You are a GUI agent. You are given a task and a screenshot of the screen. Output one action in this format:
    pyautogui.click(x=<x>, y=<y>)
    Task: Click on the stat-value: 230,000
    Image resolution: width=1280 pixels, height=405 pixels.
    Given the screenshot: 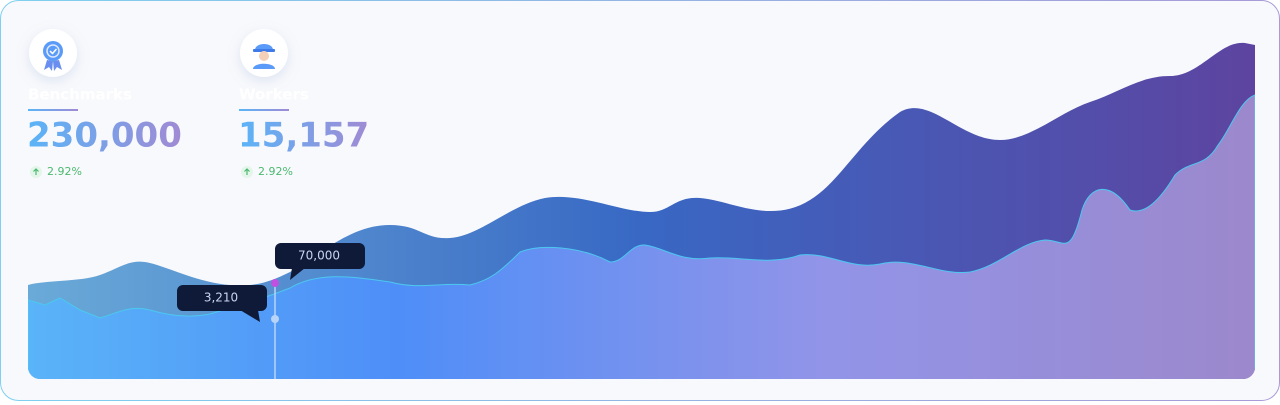 What is the action you would take?
    pyautogui.click(x=104, y=136)
    